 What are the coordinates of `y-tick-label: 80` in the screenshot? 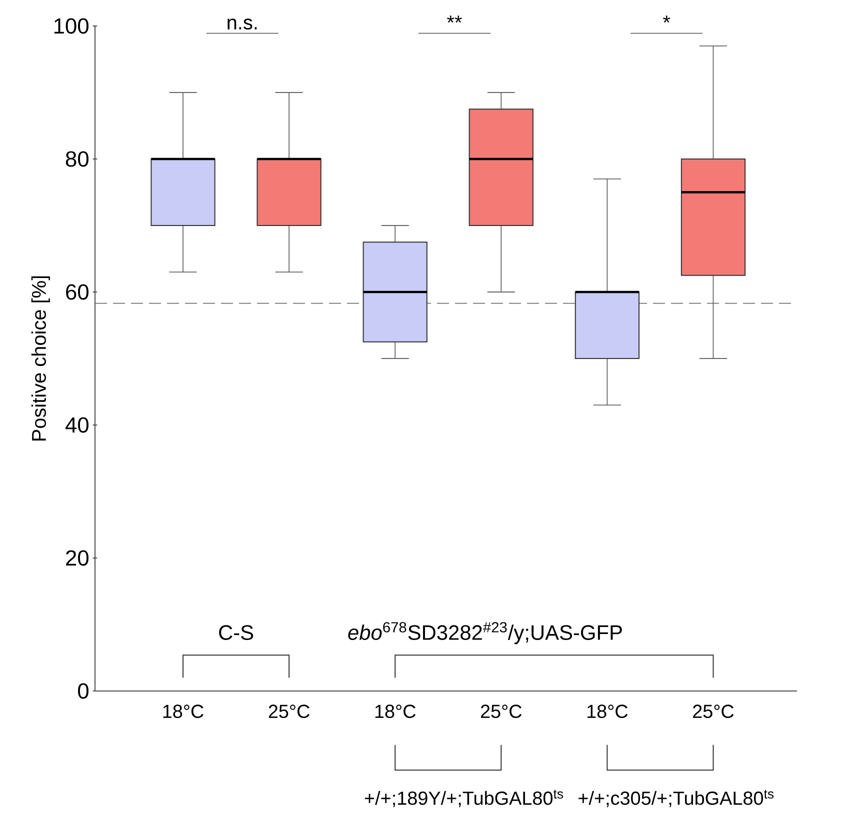 It's located at (77, 159).